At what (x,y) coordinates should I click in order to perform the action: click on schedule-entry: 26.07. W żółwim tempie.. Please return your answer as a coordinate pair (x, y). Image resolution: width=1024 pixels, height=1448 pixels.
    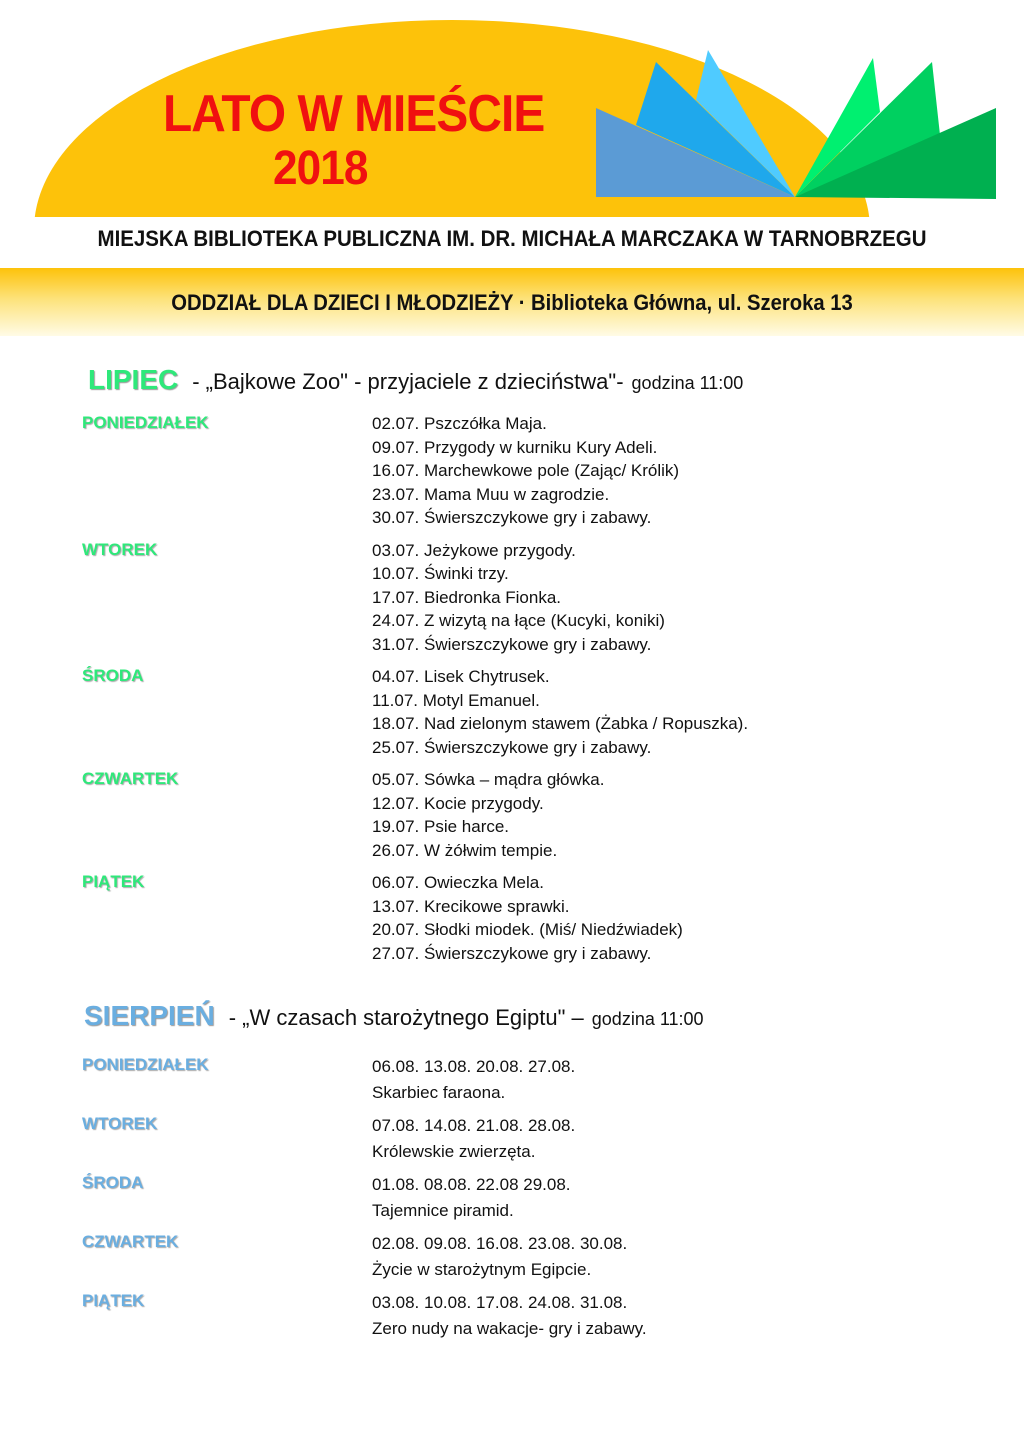
    Looking at the image, I should click on (465, 850).